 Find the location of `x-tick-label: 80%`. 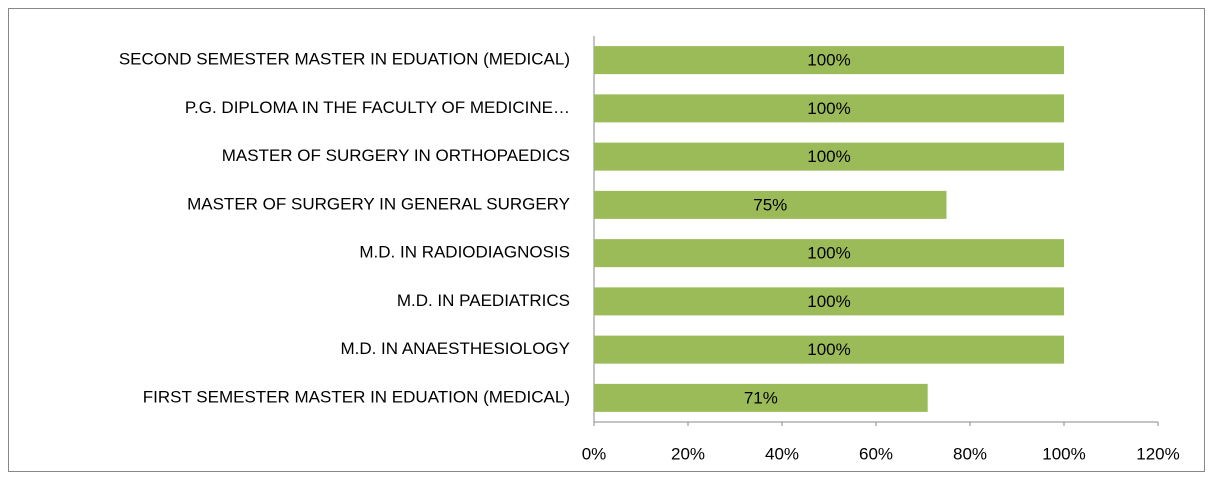

x-tick-label: 80% is located at coordinates (970, 453).